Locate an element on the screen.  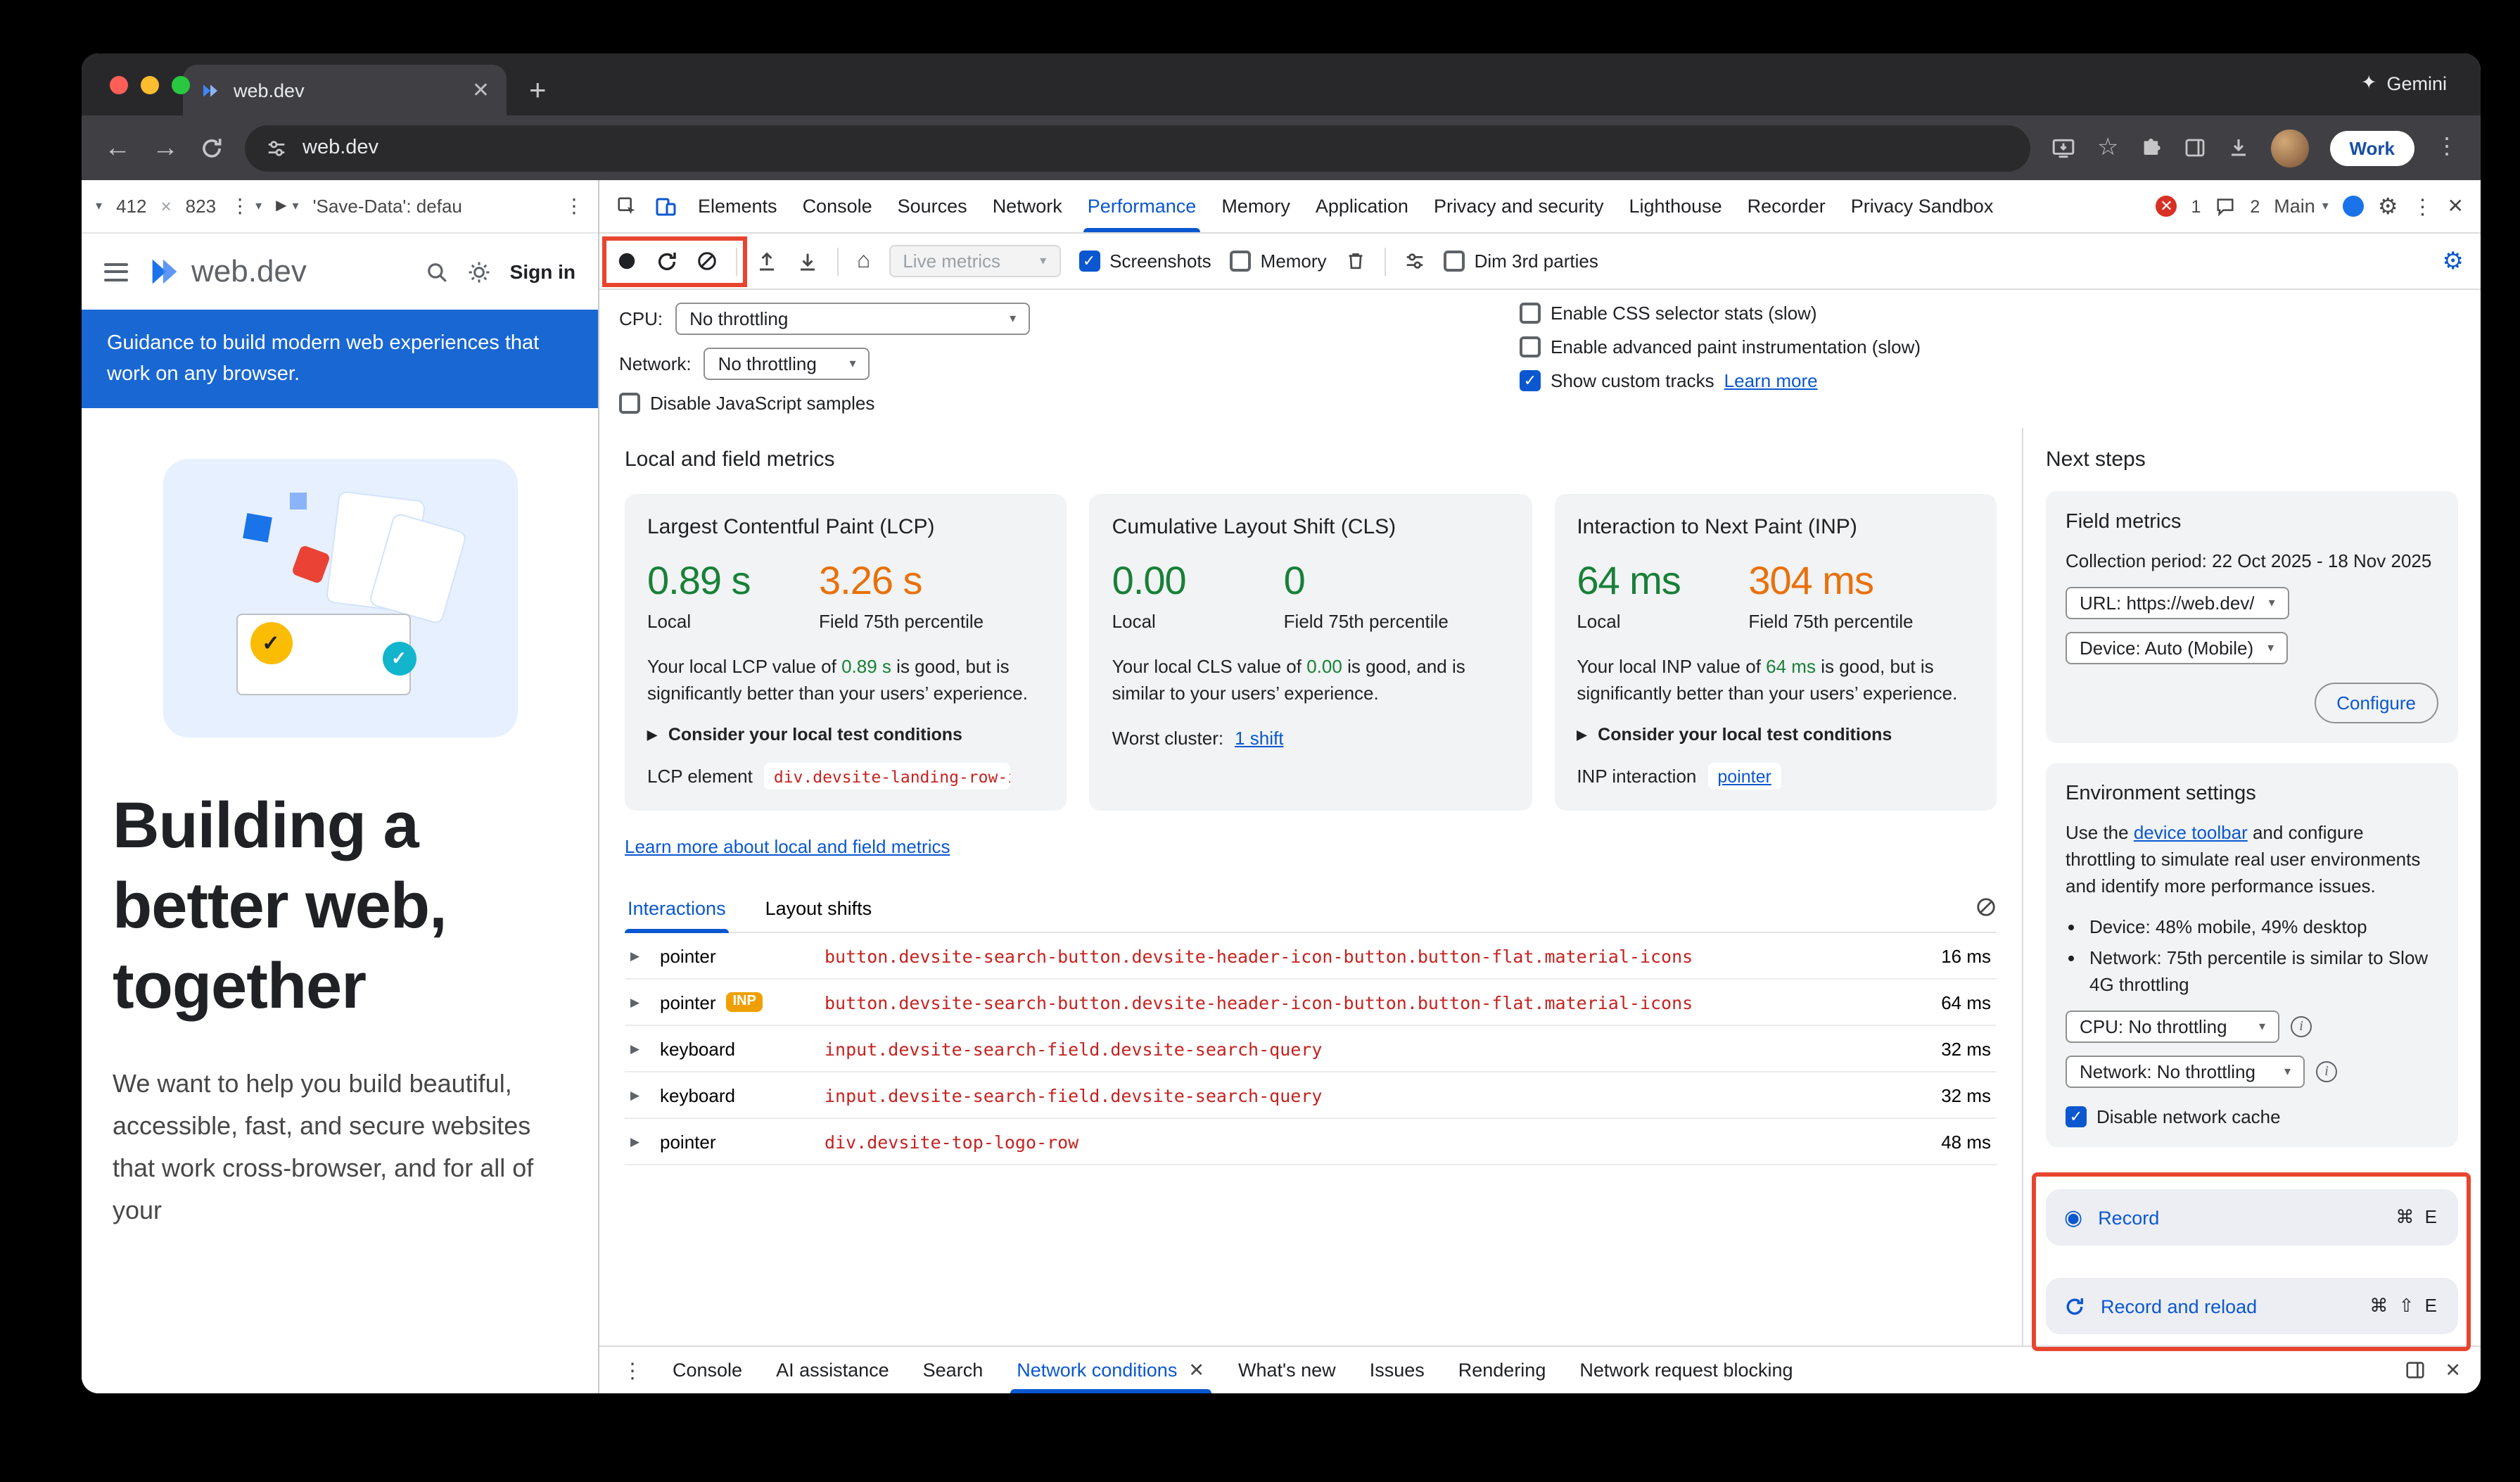
address-bar: web.dev is located at coordinates (1138, 148).